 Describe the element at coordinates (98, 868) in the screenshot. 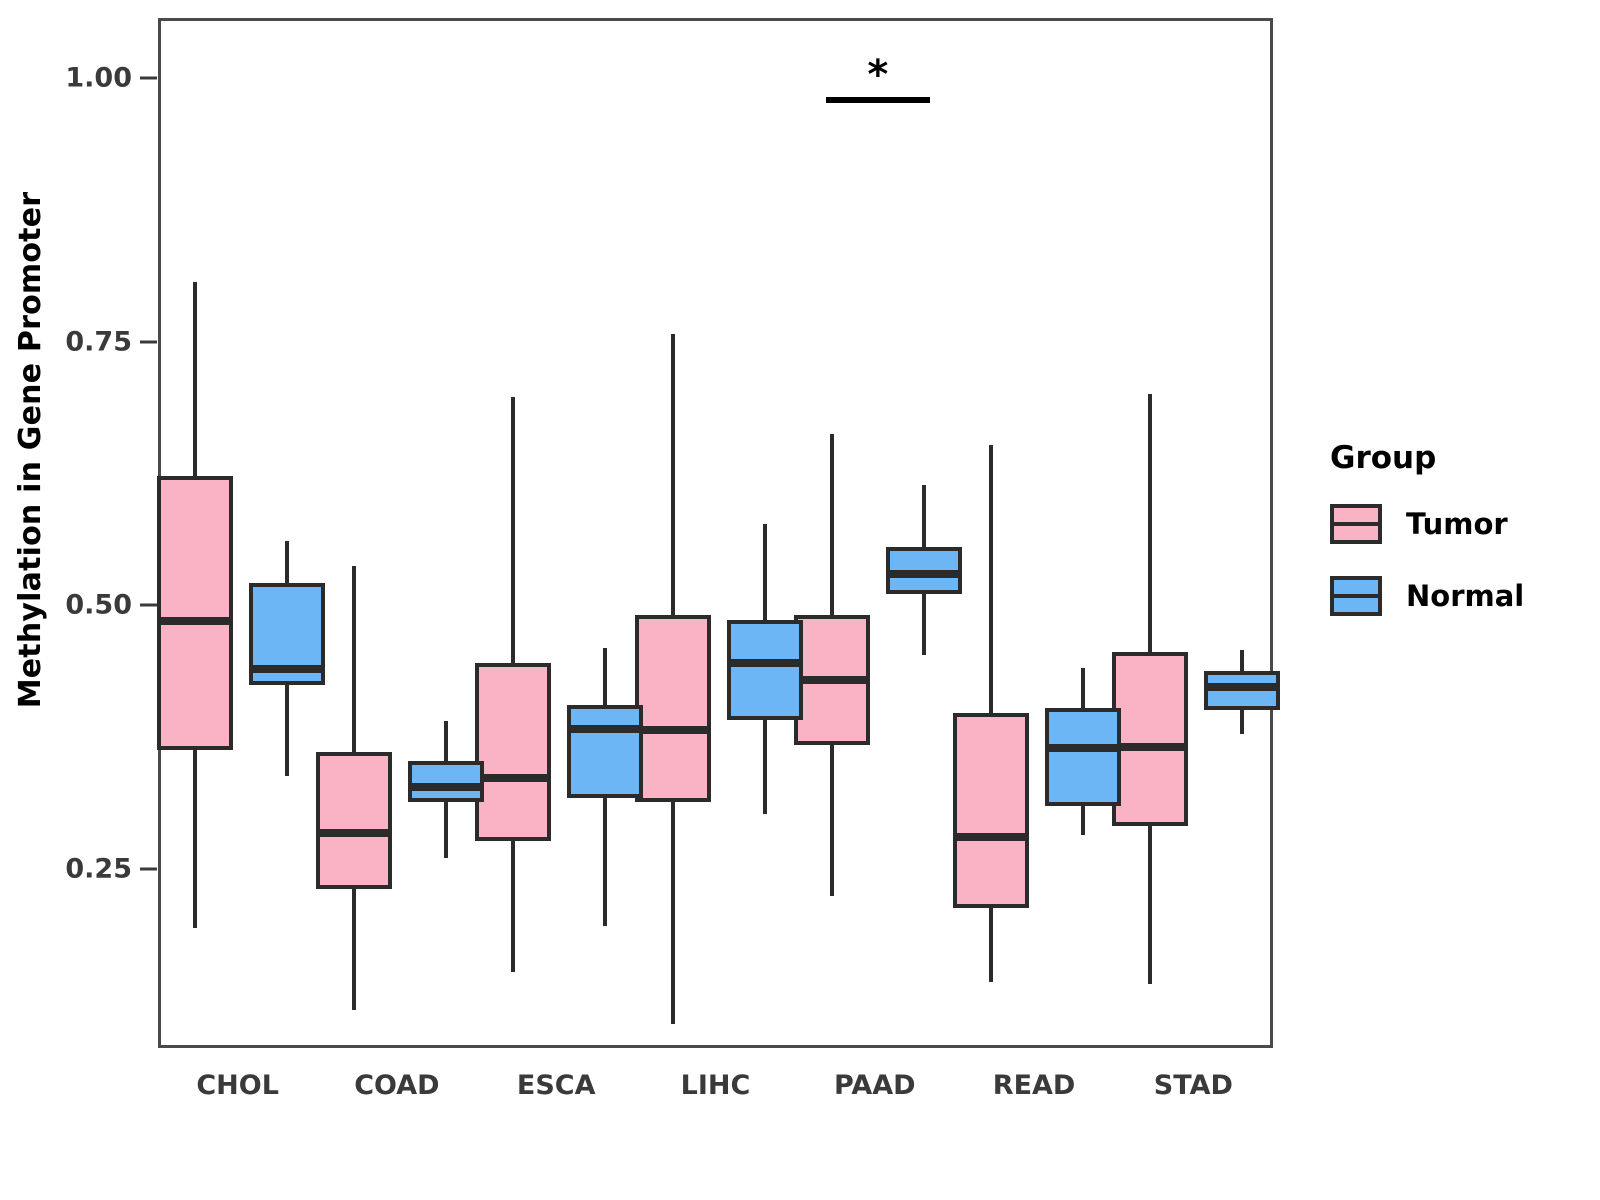

I see `y-tick-label: 0.25` at that location.